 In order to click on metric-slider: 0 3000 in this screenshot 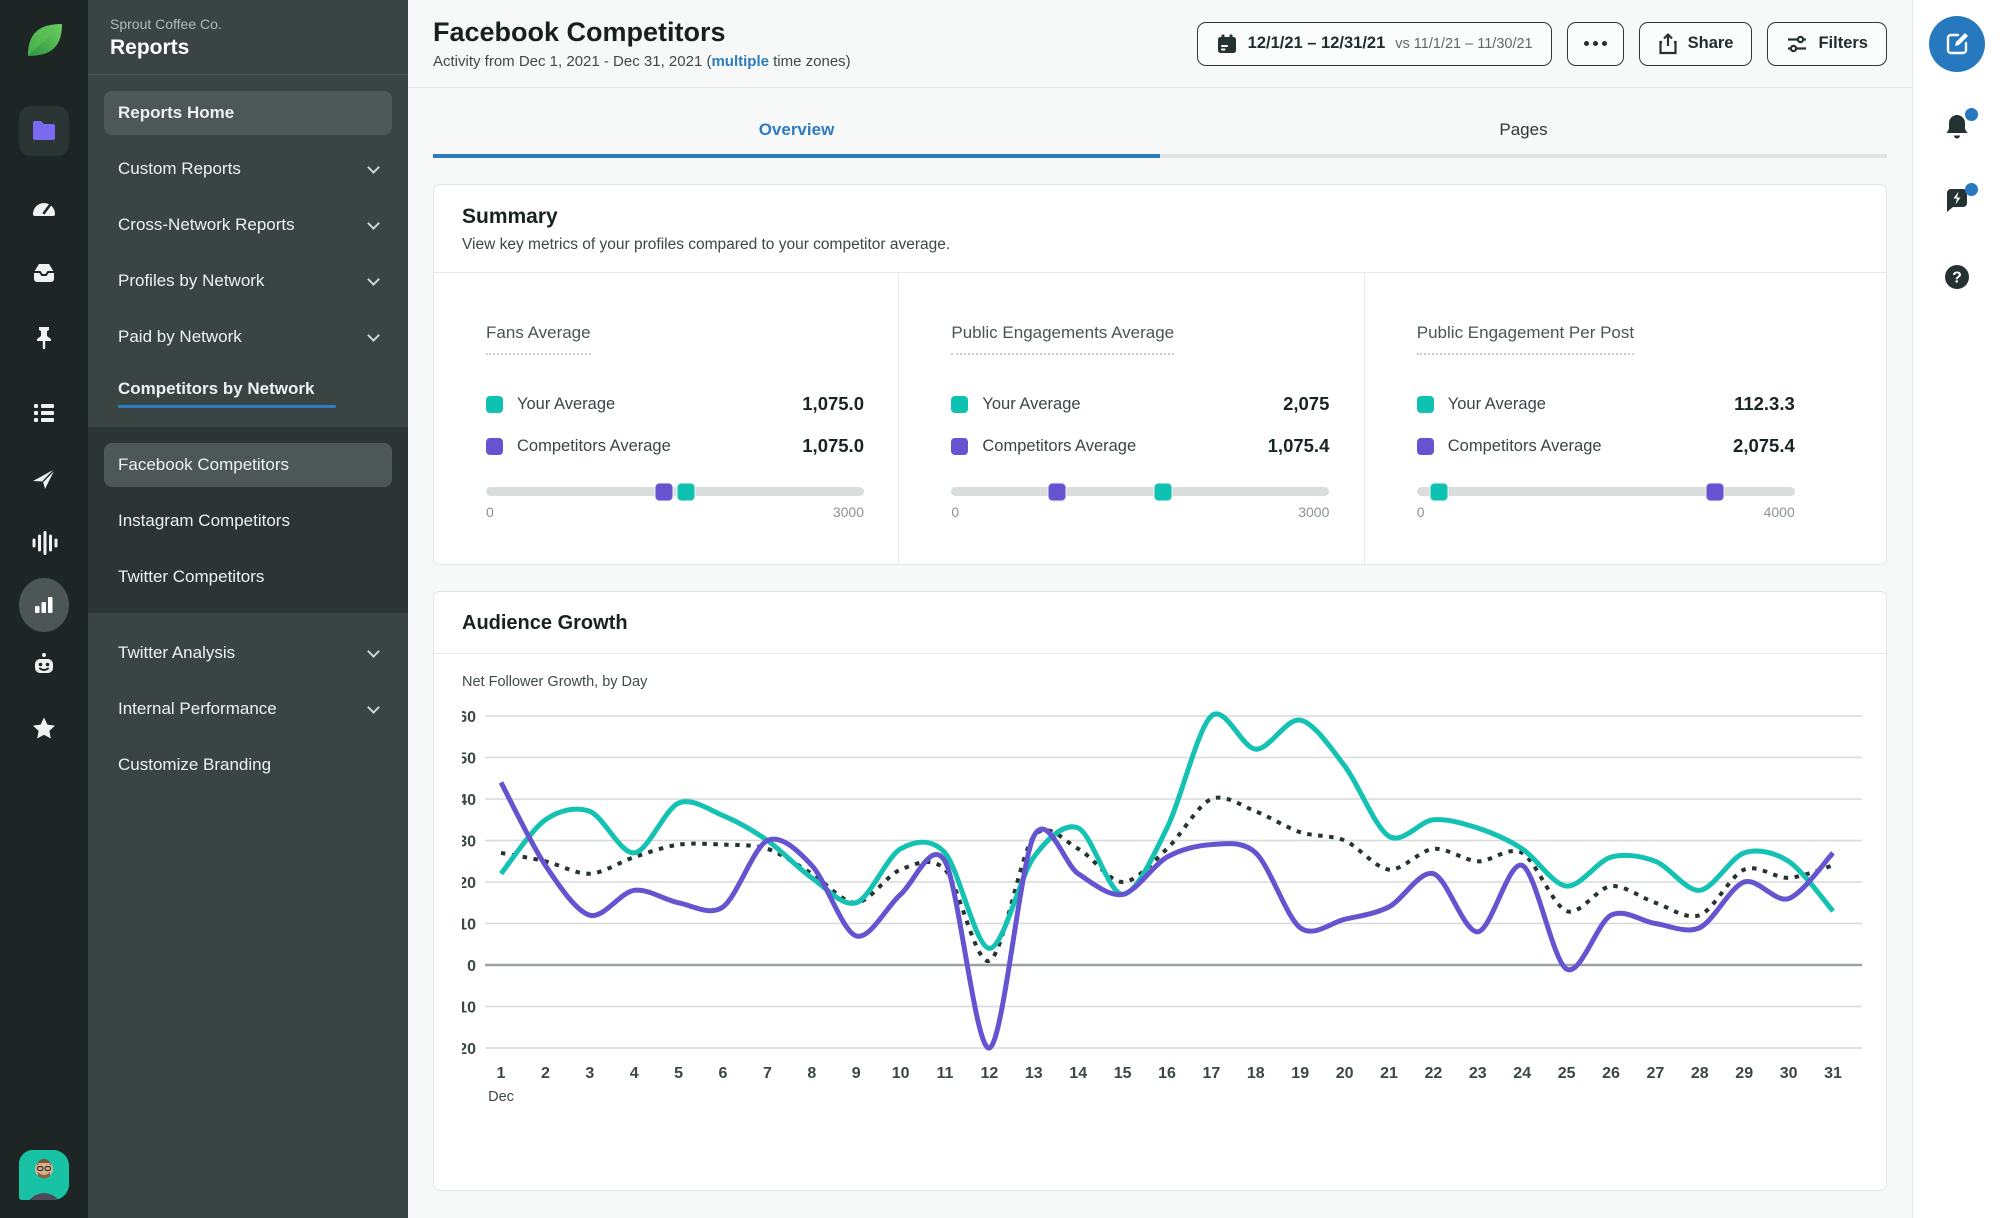, I will do `click(1140, 501)`.